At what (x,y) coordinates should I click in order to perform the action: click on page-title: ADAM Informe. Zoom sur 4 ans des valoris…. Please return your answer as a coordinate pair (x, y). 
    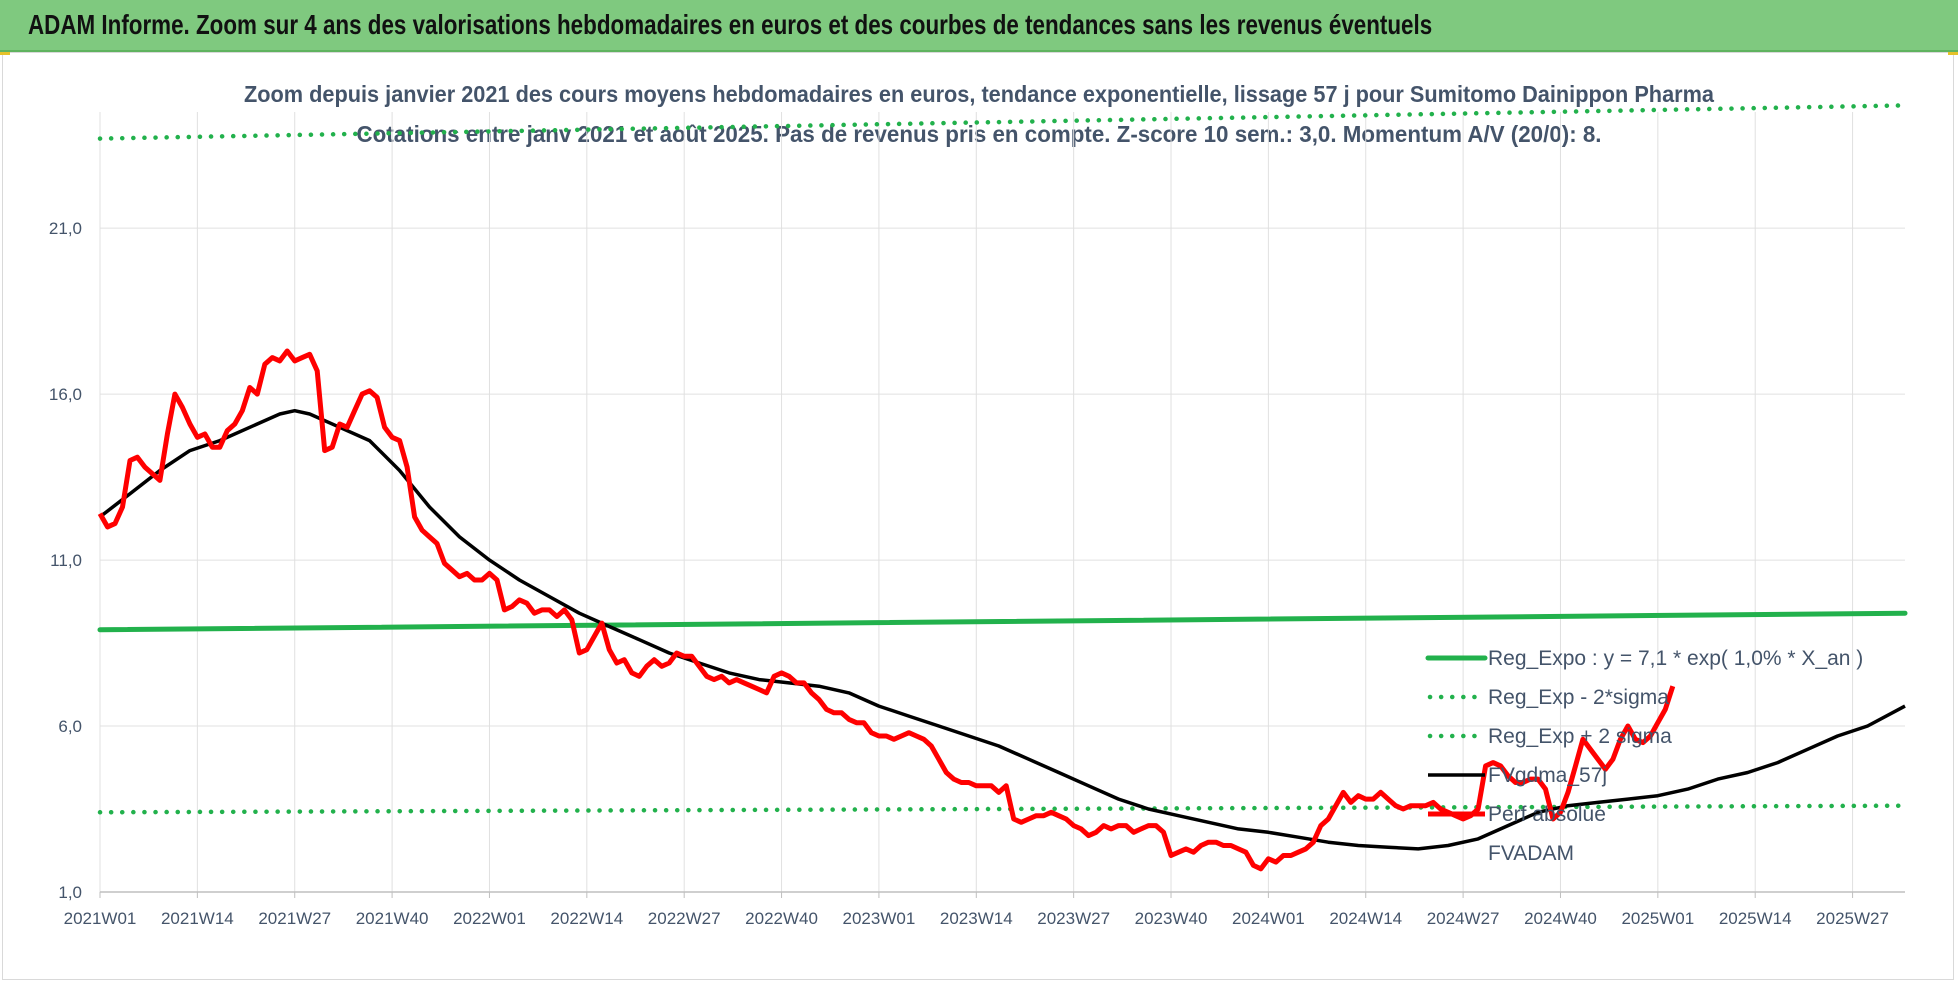
    Looking at the image, I should click on (730, 24).